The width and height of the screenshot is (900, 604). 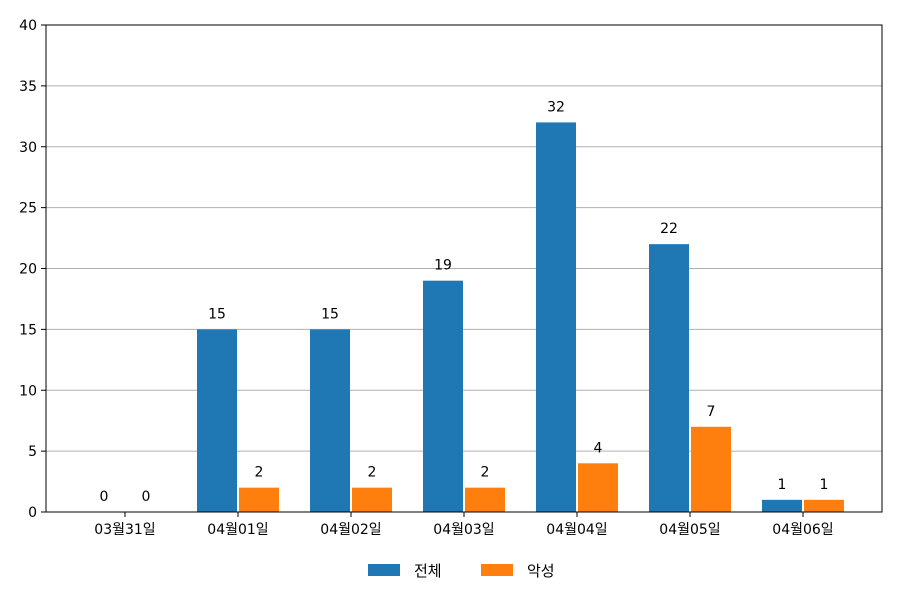 What do you see at coordinates (428, 571) in the screenshot?
I see `legend-label: 전체` at bounding box center [428, 571].